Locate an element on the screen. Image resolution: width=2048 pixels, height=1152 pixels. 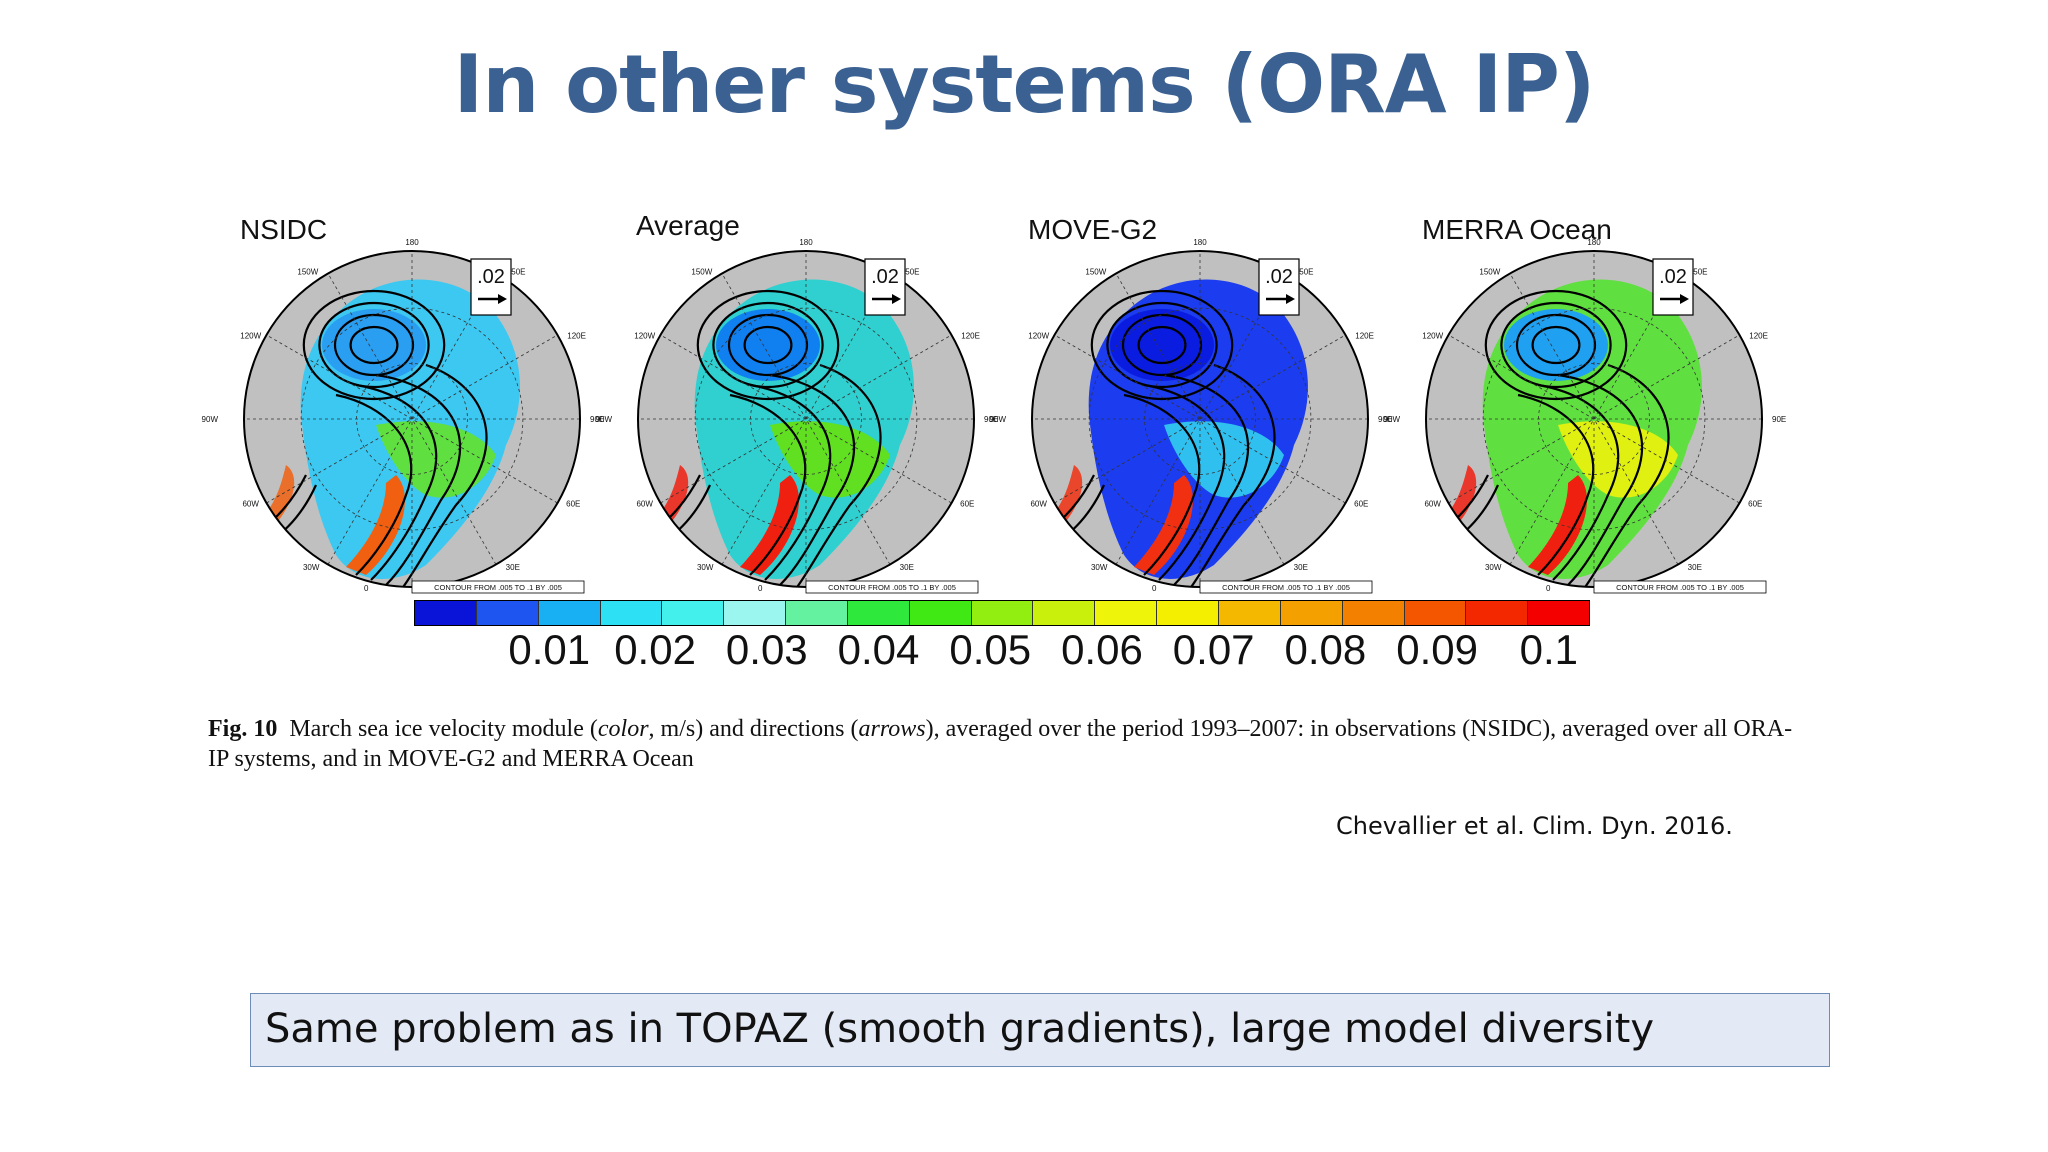
caption-em-color: color is located at coordinates (623, 729).